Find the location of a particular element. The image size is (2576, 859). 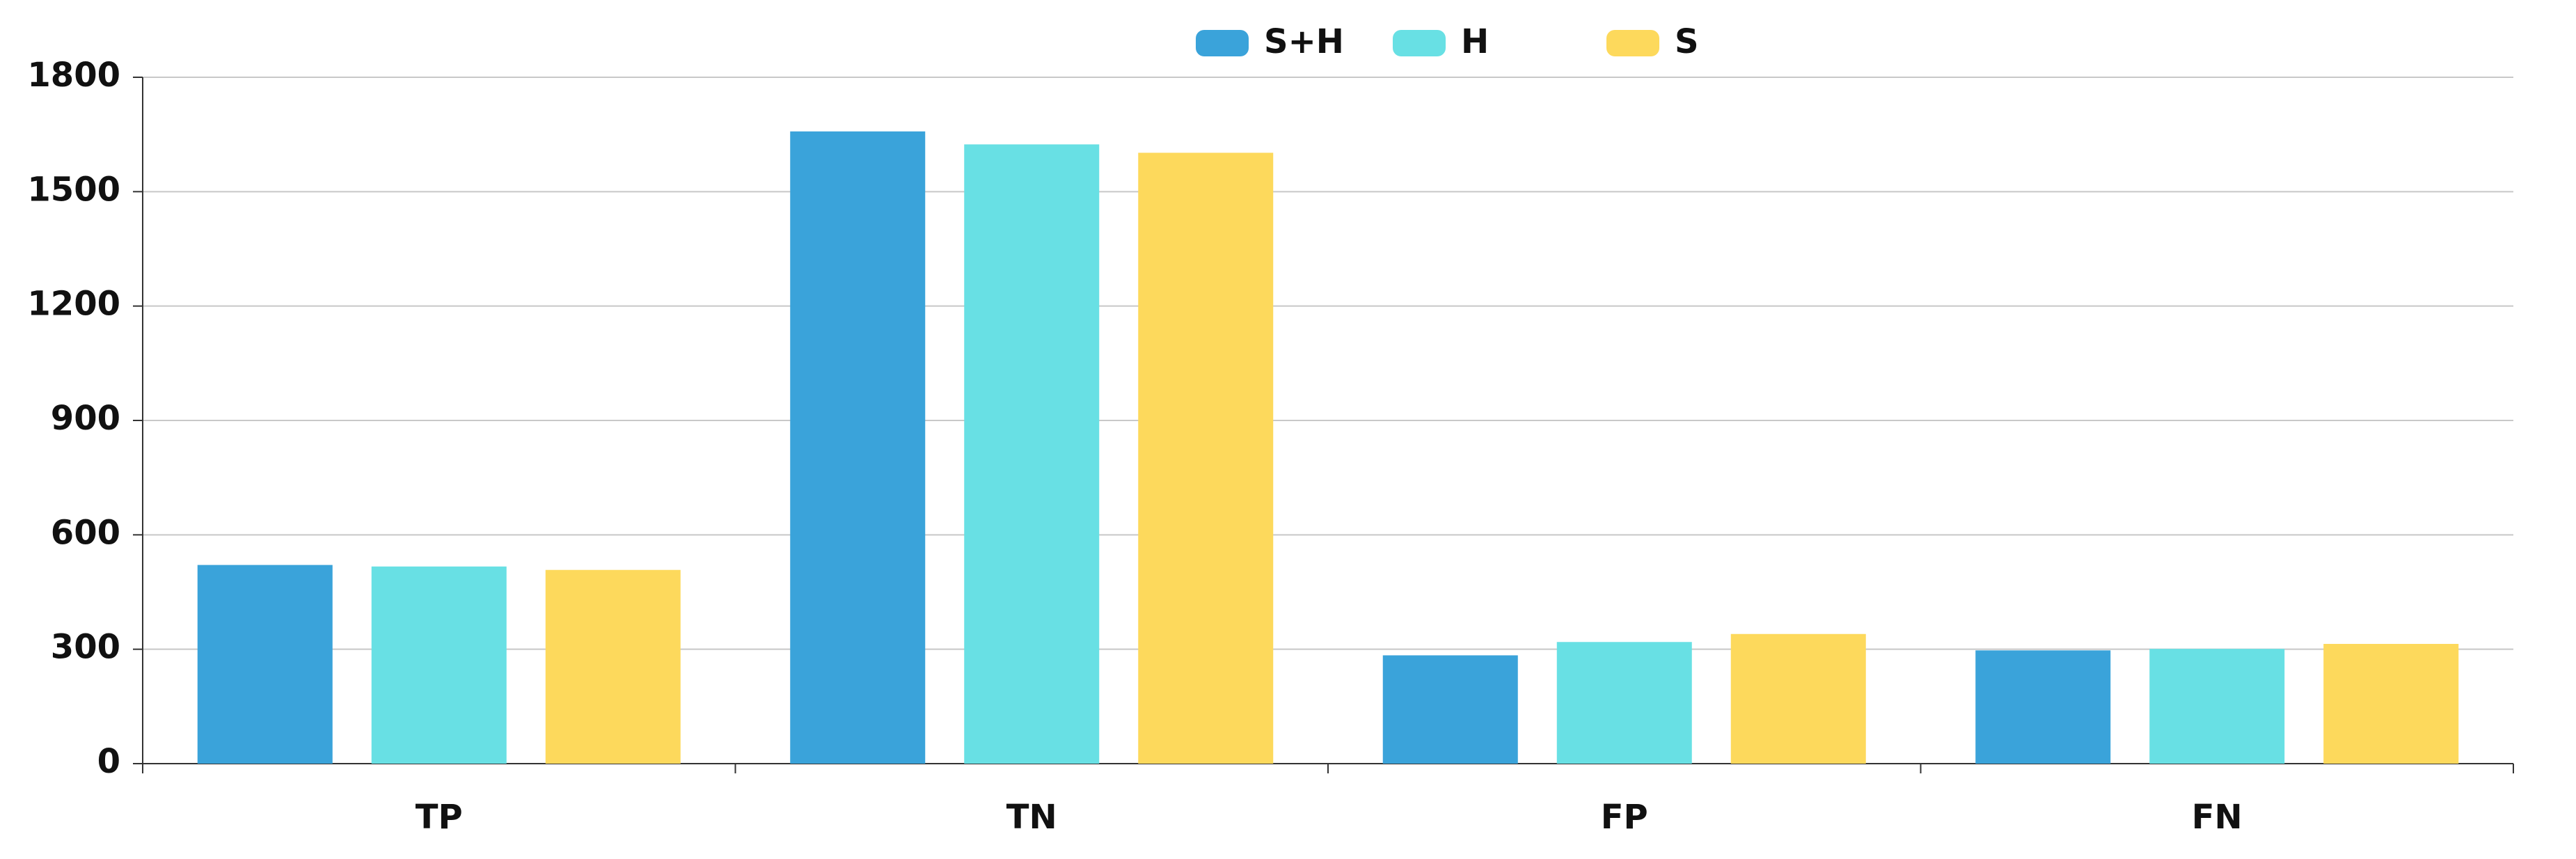

y-tick-label: 1500 is located at coordinates (73, 189).